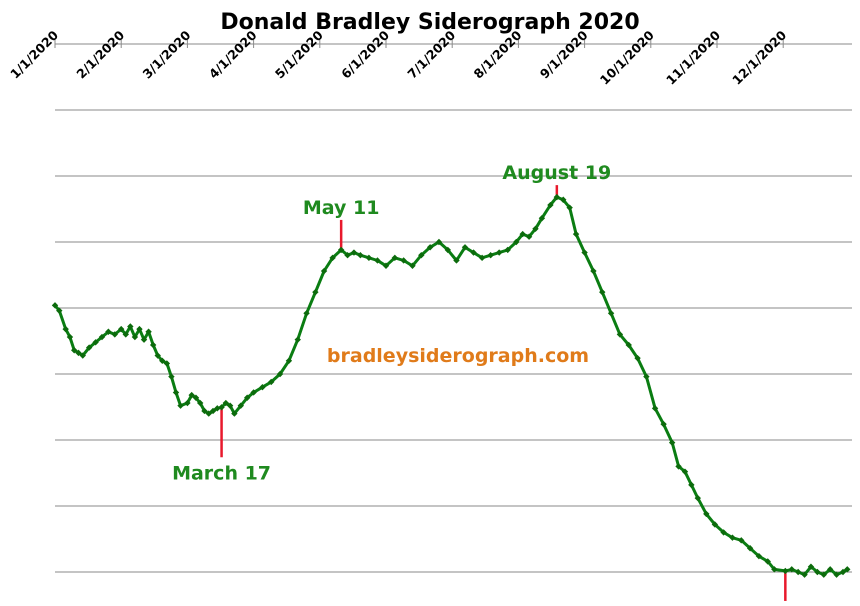 The image size is (860, 606). I want to click on x-tick-label: 2/1/2020, so click(100, 54).